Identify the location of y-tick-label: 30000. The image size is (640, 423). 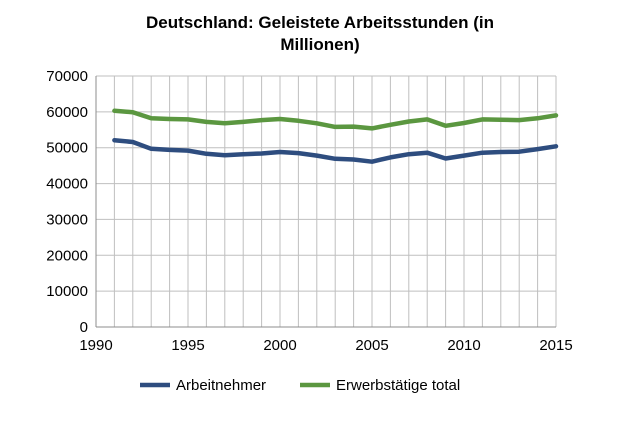
(67, 219).